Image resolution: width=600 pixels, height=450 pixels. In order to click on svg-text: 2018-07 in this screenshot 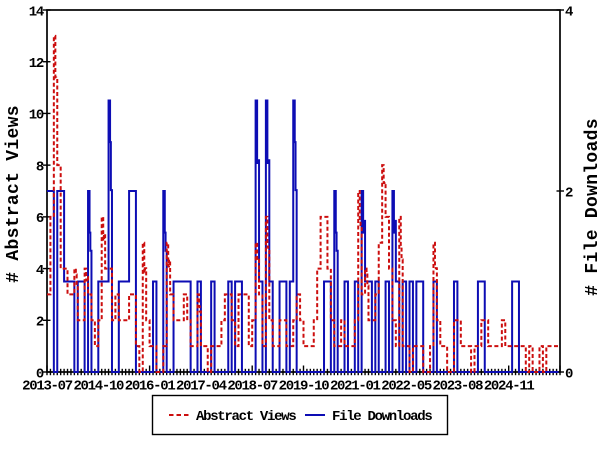, I will do `click(252, 387)`.